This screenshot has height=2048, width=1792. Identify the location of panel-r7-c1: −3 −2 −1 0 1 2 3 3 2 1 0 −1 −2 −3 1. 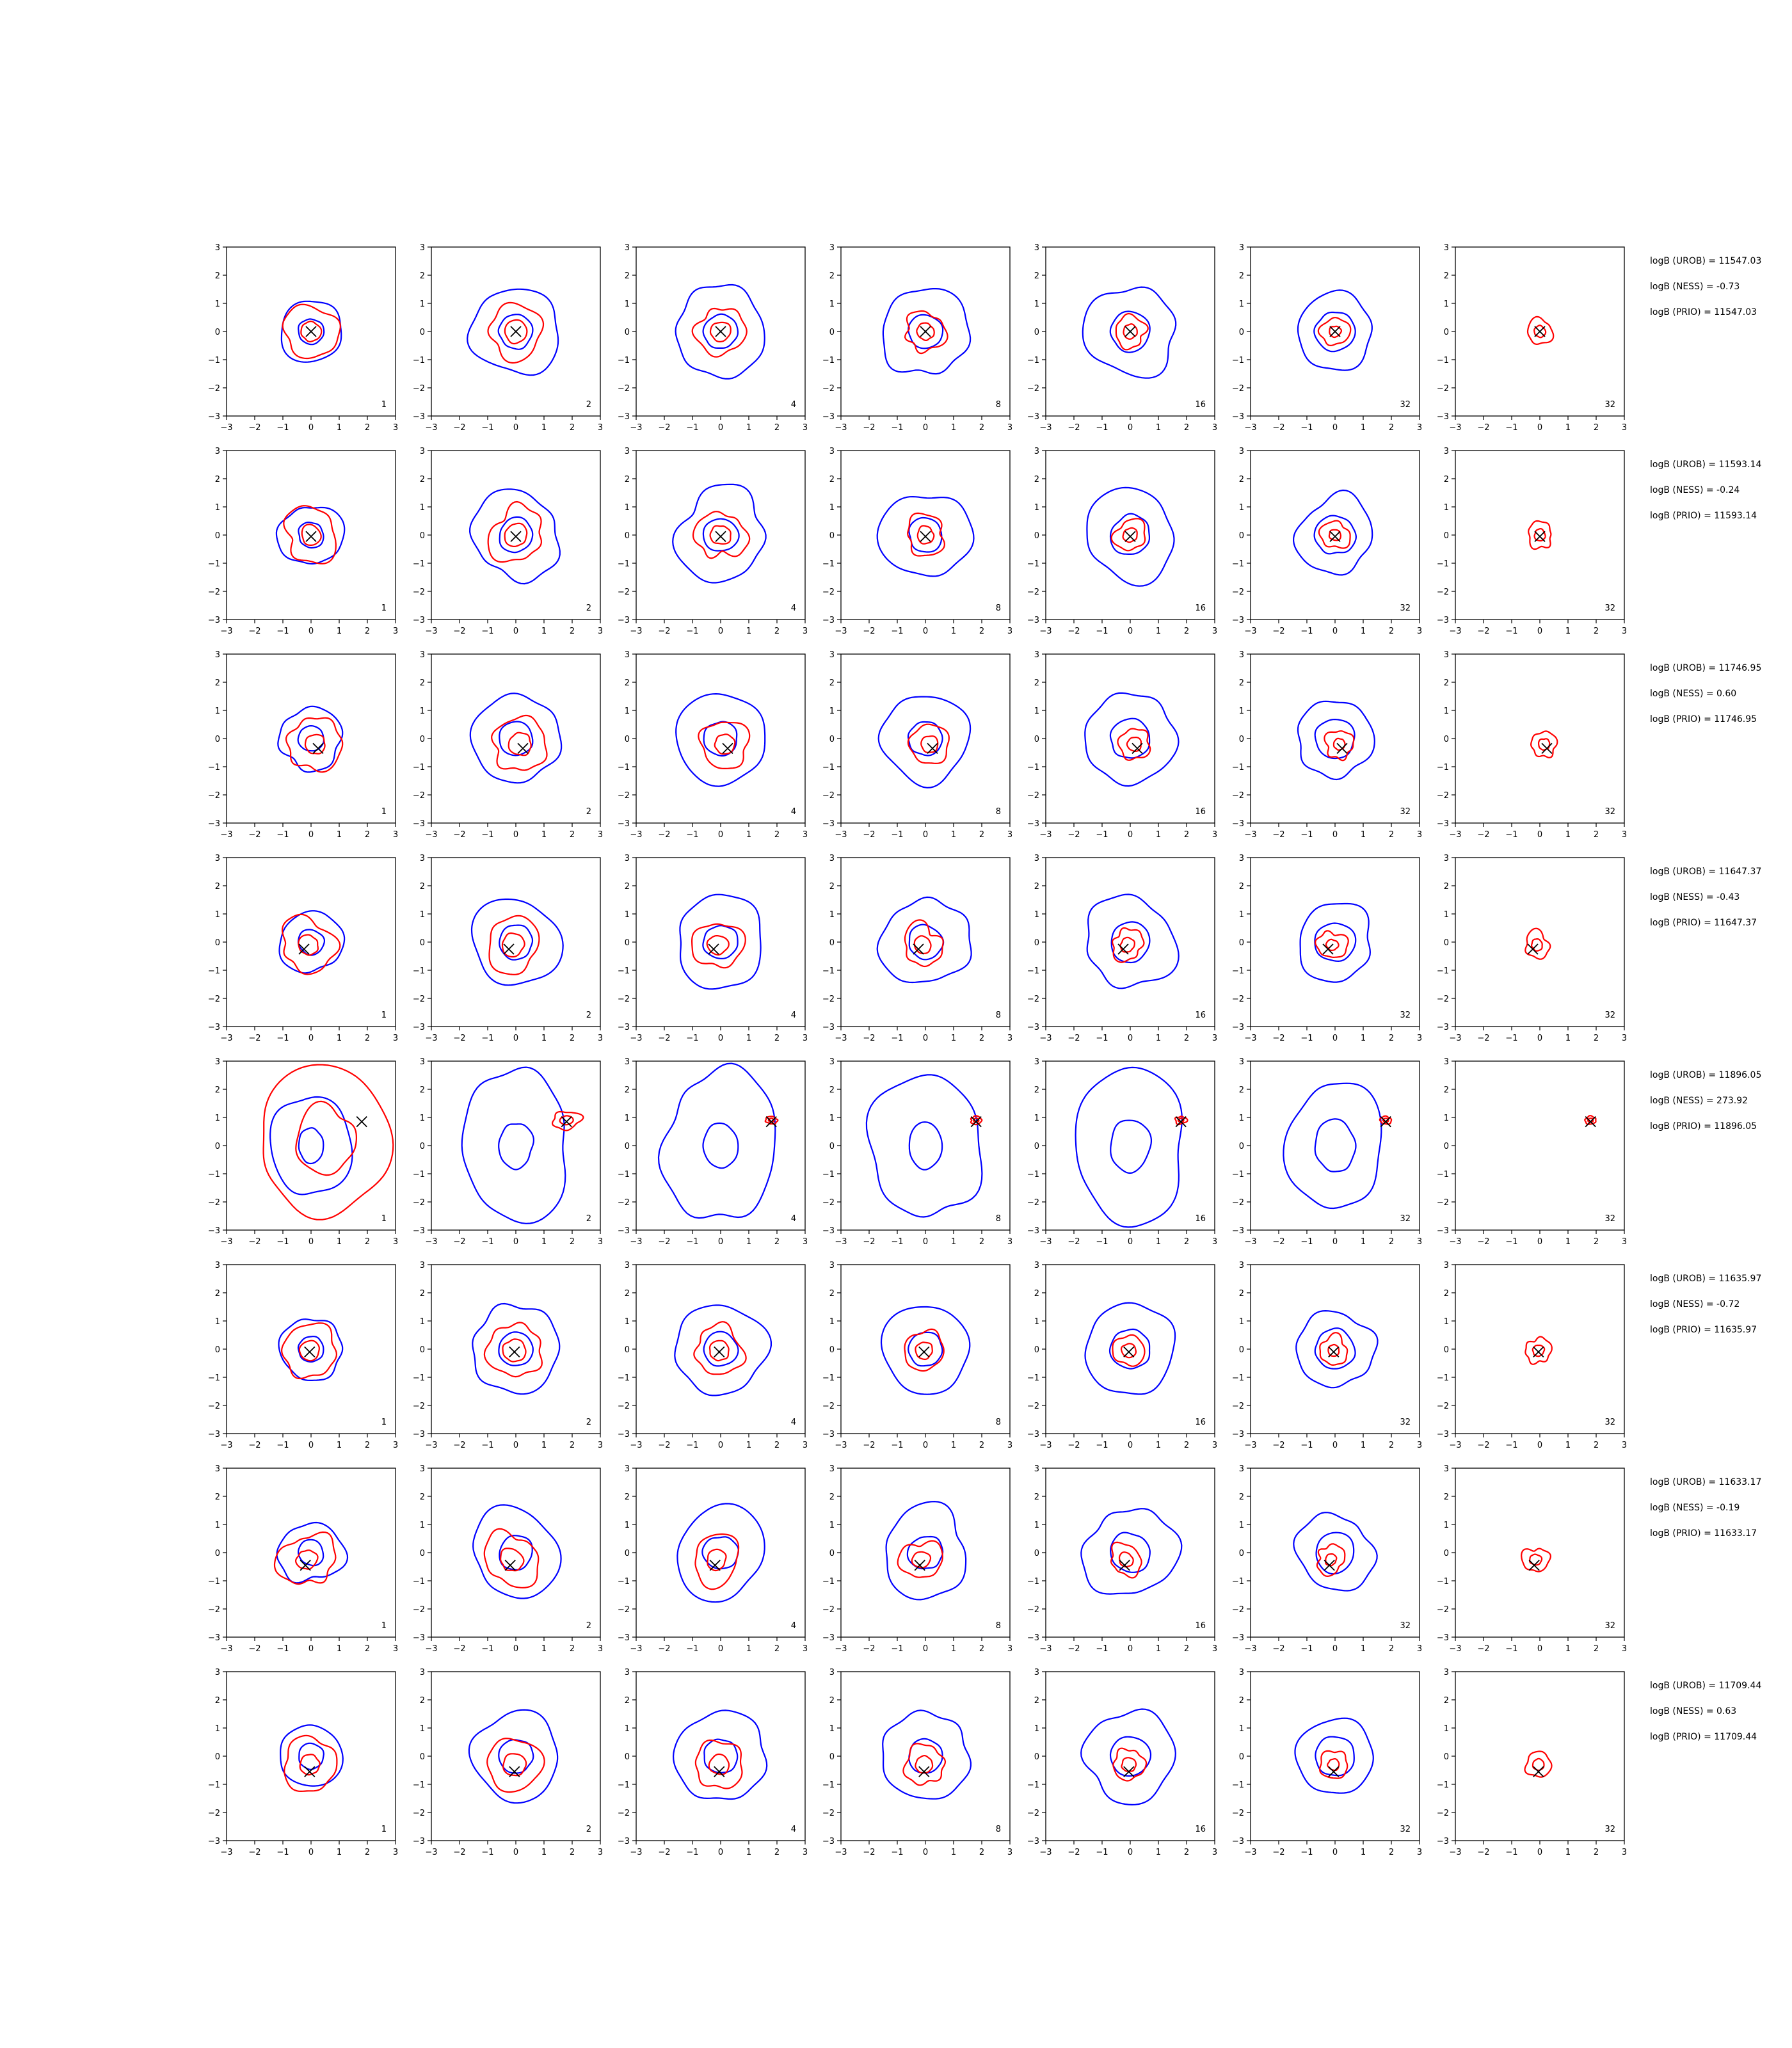
(303, 1559).